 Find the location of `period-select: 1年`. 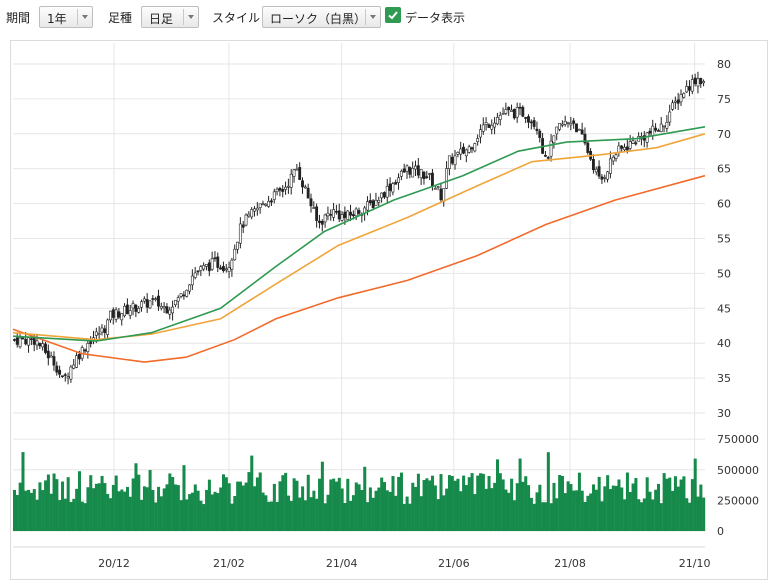

period-select: 1年 is located at coordinates (66, 17).